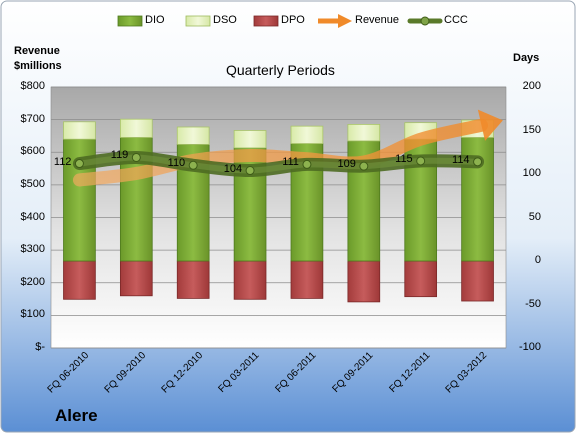 The image size is (576, 433). I want to click on left-tick-label: $400, so click(32, 216).